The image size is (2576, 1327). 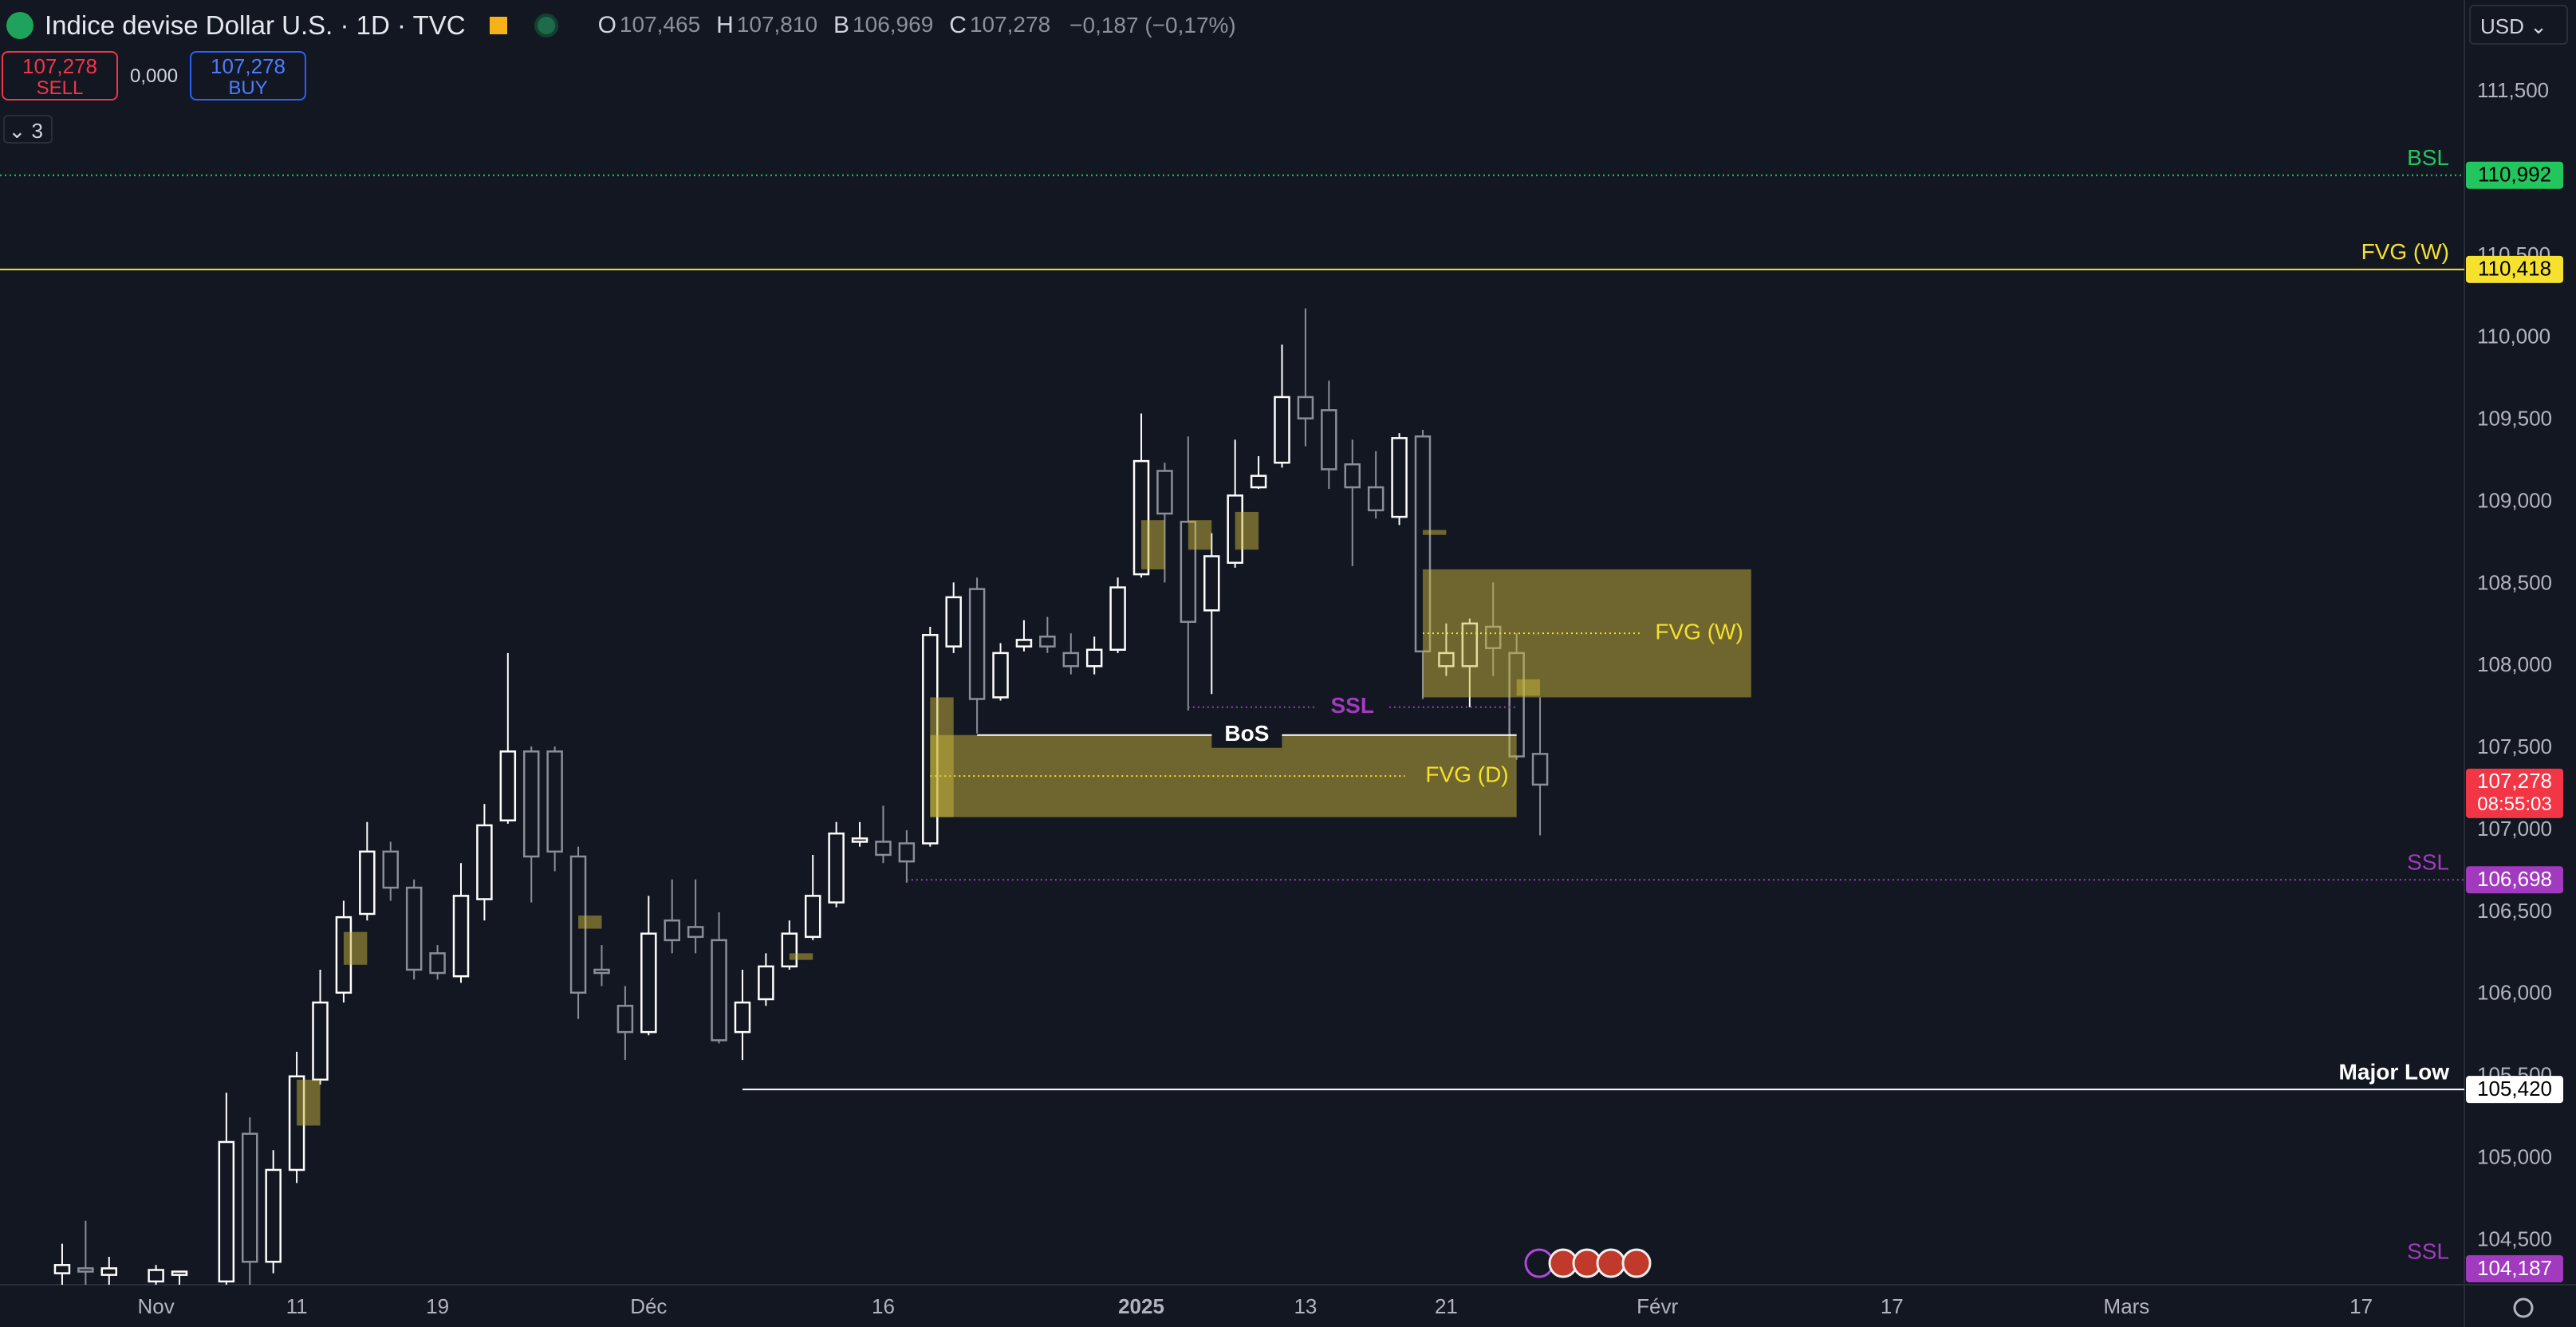 I want to click on level-label: FVG (W), so click(x=2405, y=251).